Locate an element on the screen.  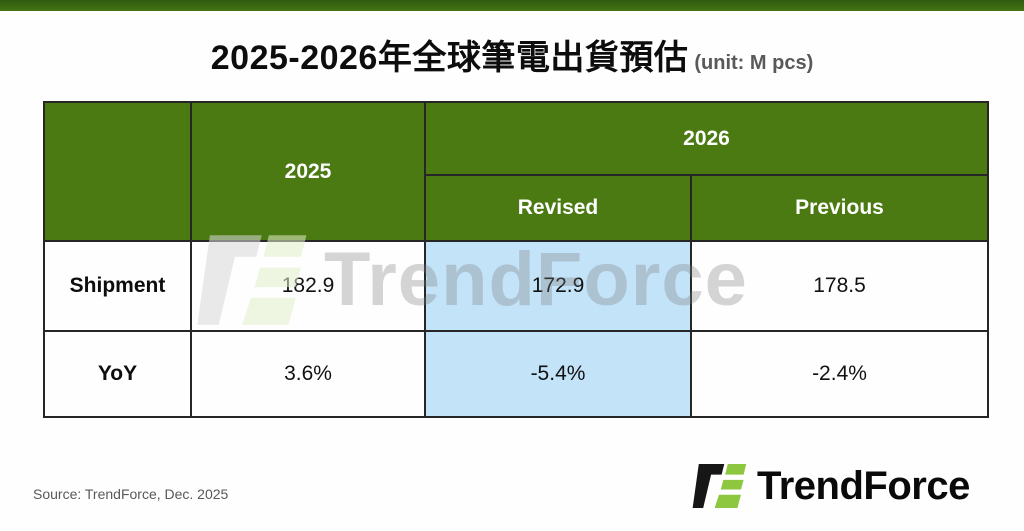
page-title: 2025-2026年全球筆電出貨預估 (unit: M pcs) is located at coordinates (512, 54).